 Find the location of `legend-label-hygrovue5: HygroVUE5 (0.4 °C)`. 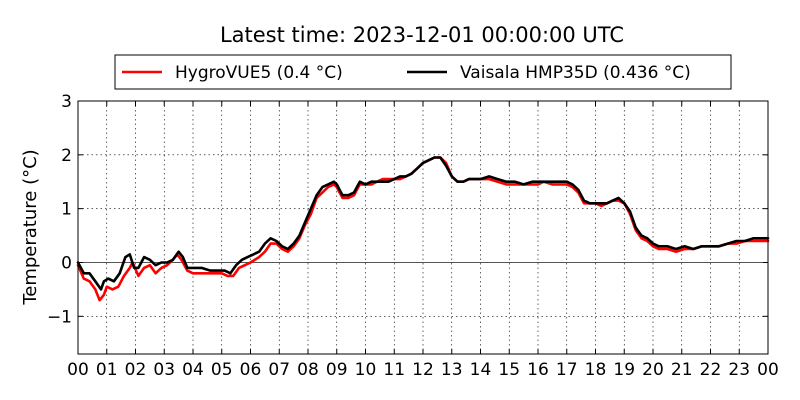

legend-label-hygrovue5: HygroVUE5 (0.4 °C) is located at coordinates (259, 73).